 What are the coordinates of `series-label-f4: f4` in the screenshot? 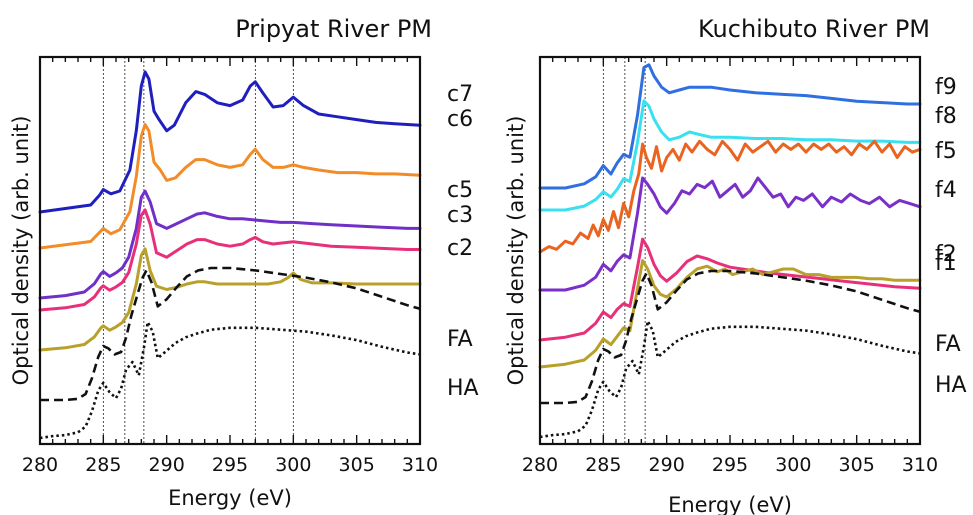 It's located at (946, 190).